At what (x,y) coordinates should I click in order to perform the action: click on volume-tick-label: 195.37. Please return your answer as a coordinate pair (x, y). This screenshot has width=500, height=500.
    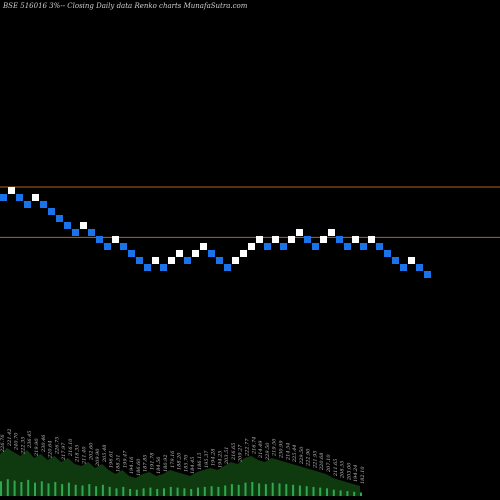
    Looking at the image, I should click on (207, 459).